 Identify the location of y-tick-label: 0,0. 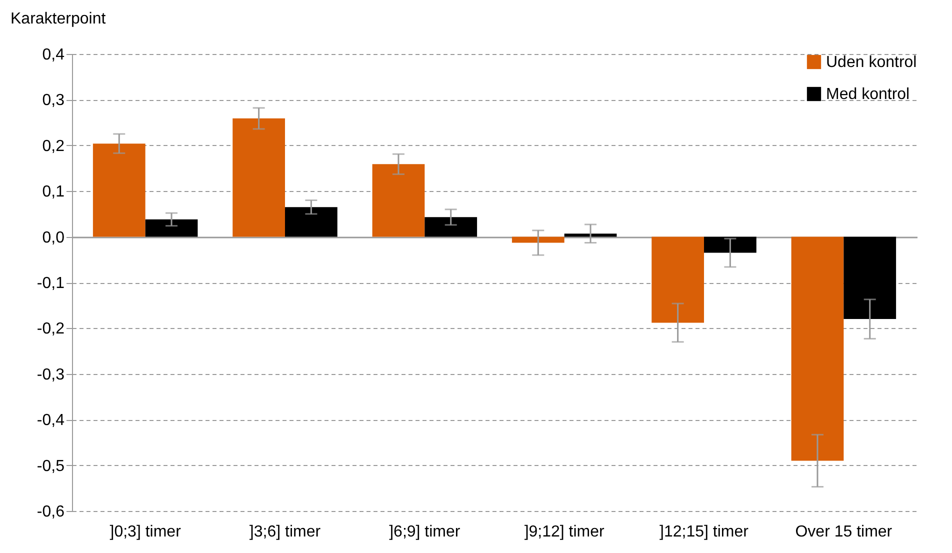
(53, 237).